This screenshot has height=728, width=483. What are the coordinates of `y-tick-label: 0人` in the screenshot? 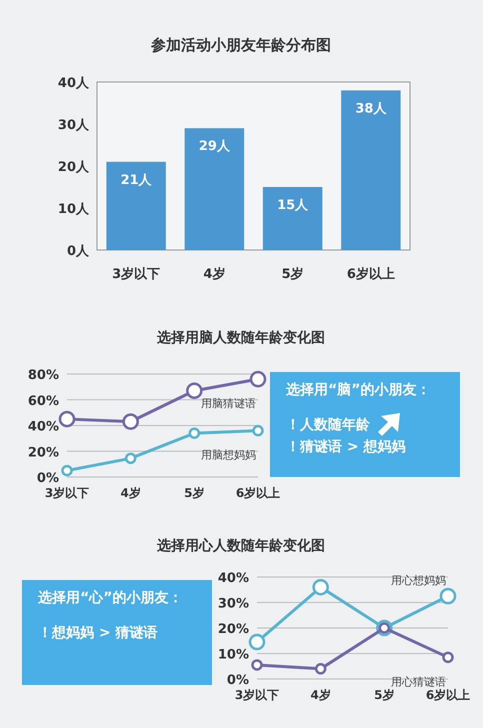 It's located at (78, 251).